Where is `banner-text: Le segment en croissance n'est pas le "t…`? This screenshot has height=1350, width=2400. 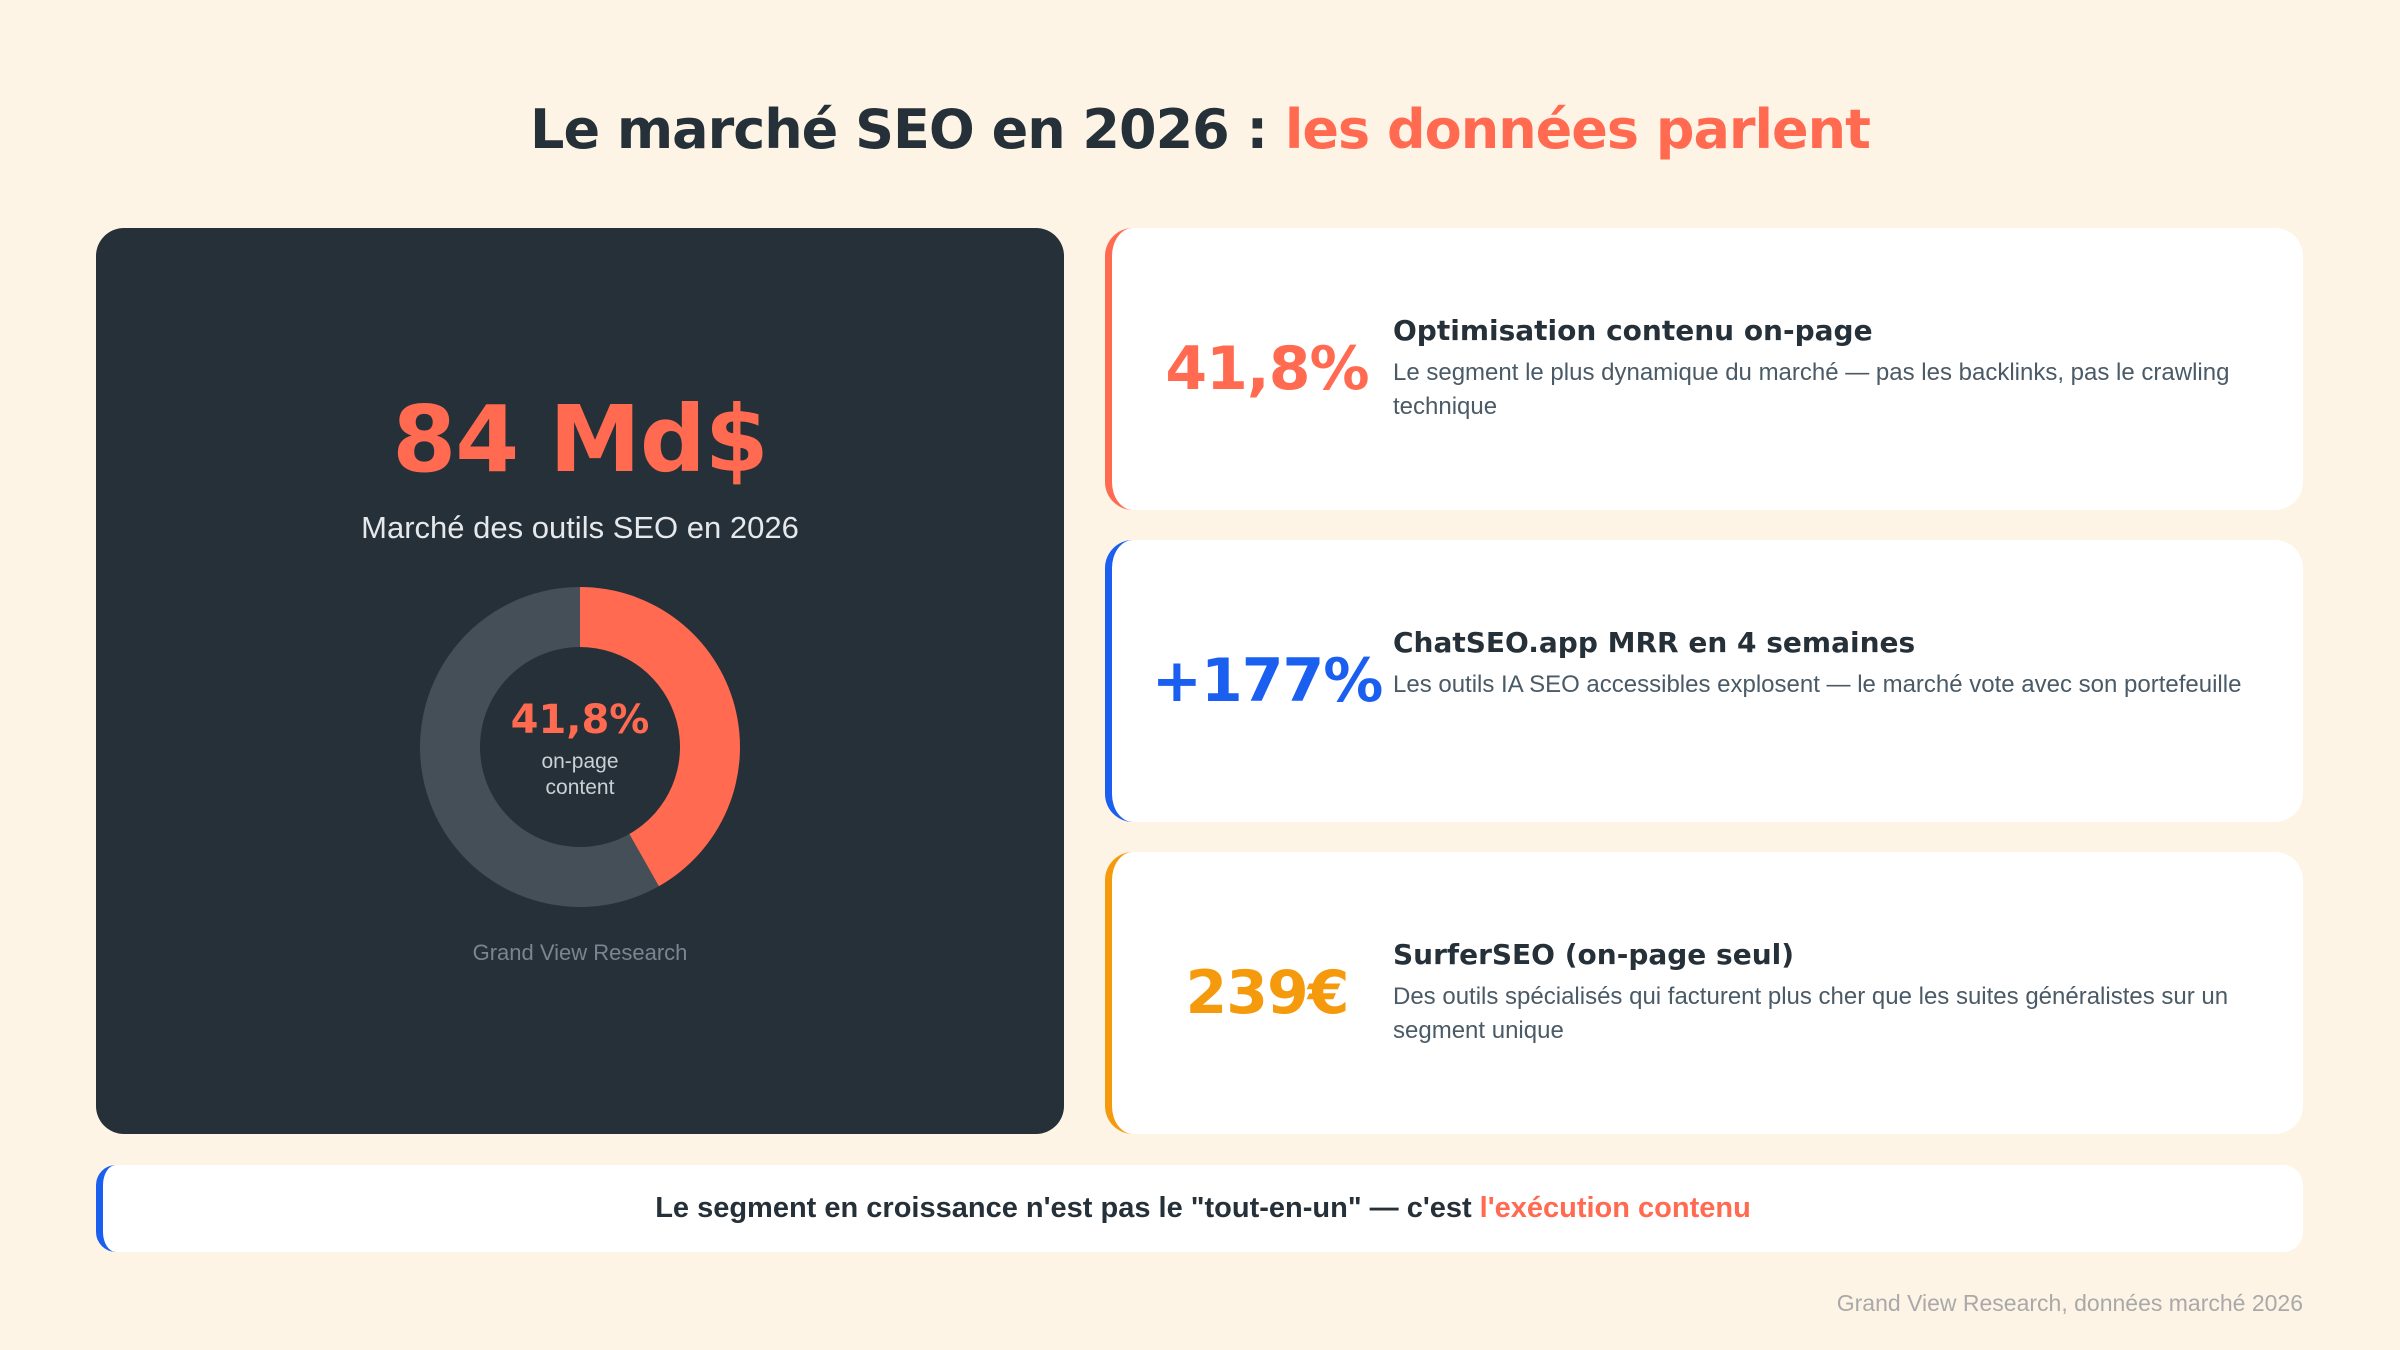
banner-text: Le segment en croissance n'est pas le "t… is located at coordinates (1063, 1208).